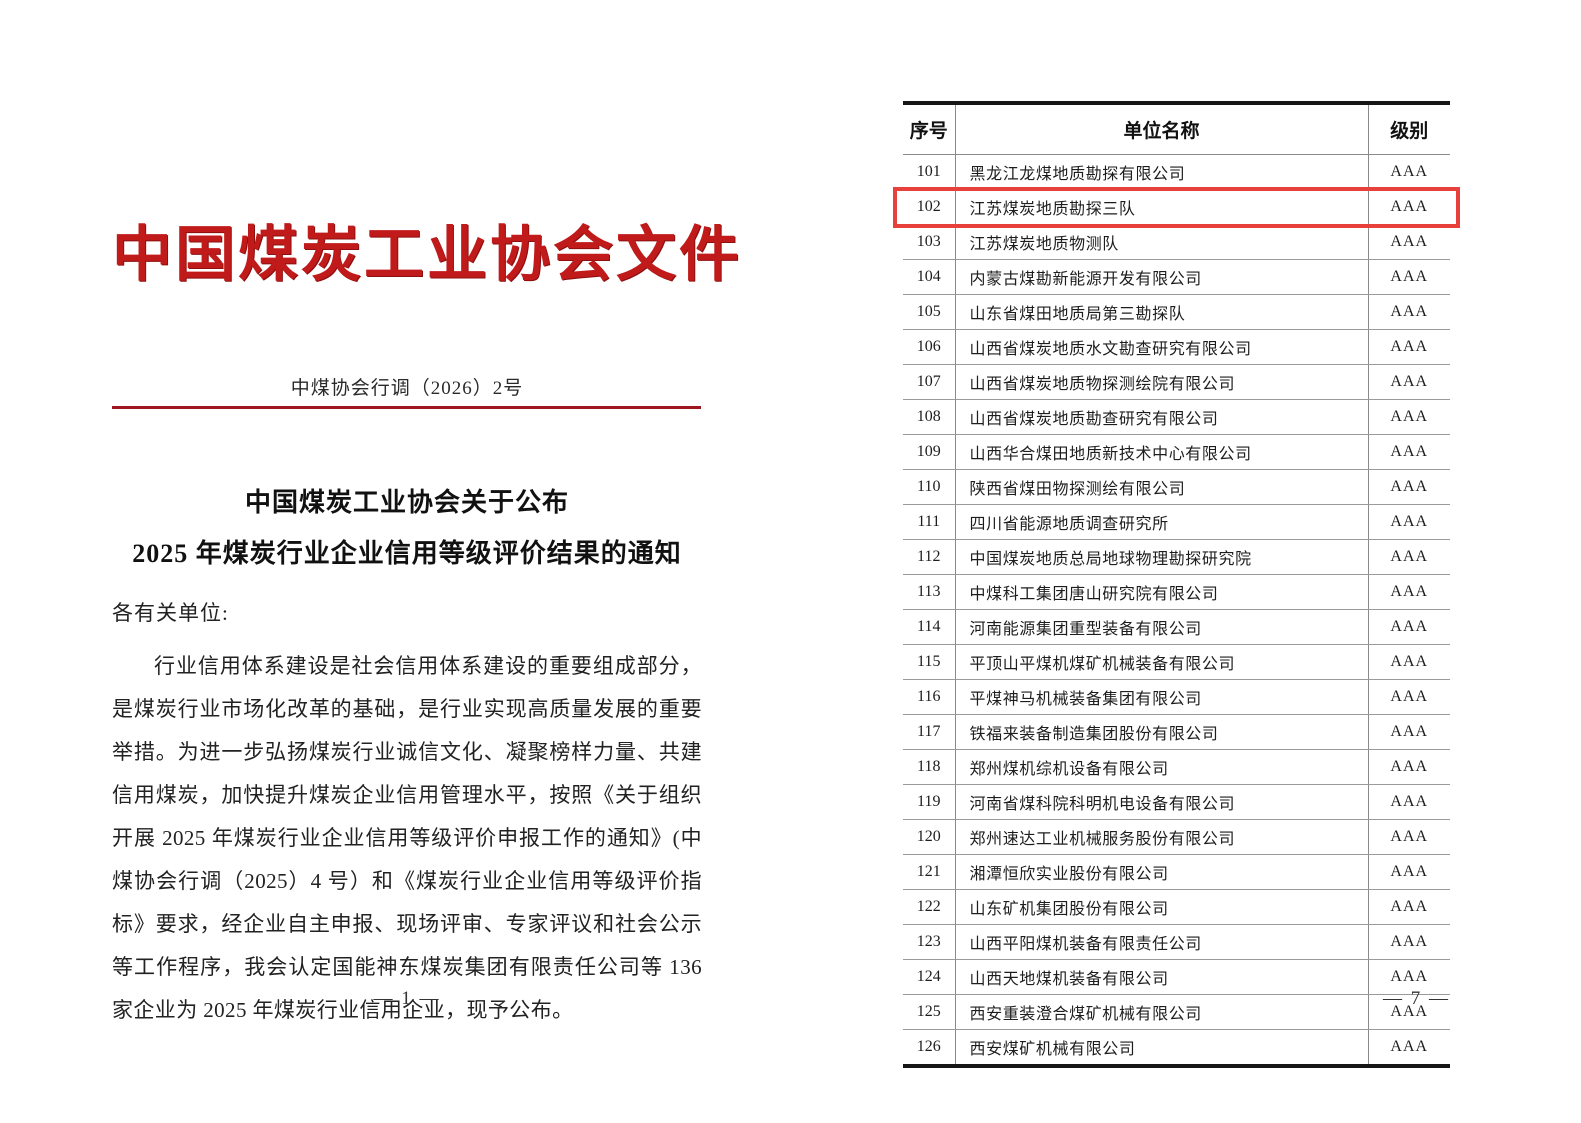  What do you see at coordinates (929, 312) in the screenshot?
I see `cell-index: 105` at bounding box center [929, 312].